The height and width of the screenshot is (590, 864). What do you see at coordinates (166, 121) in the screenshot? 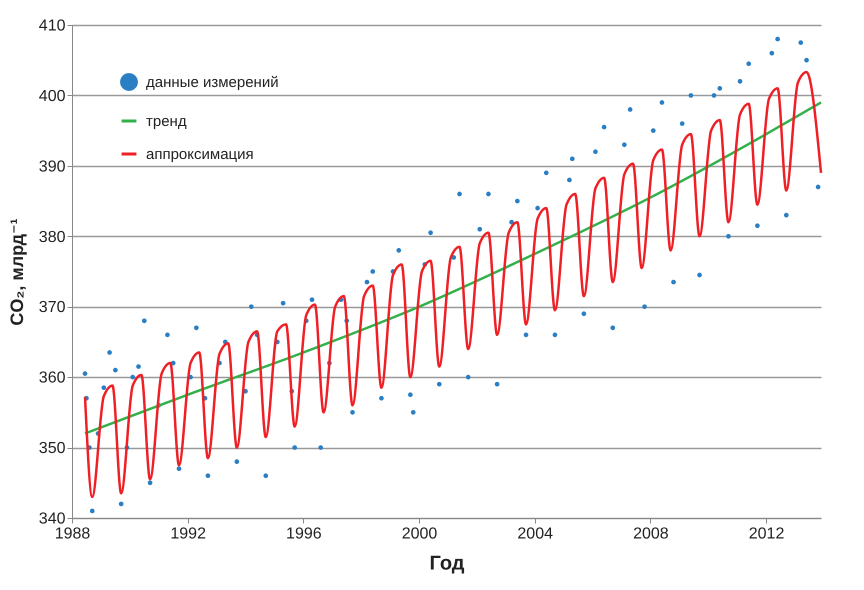
I see `legend-label: тренд` at bounding box center [166, 121].